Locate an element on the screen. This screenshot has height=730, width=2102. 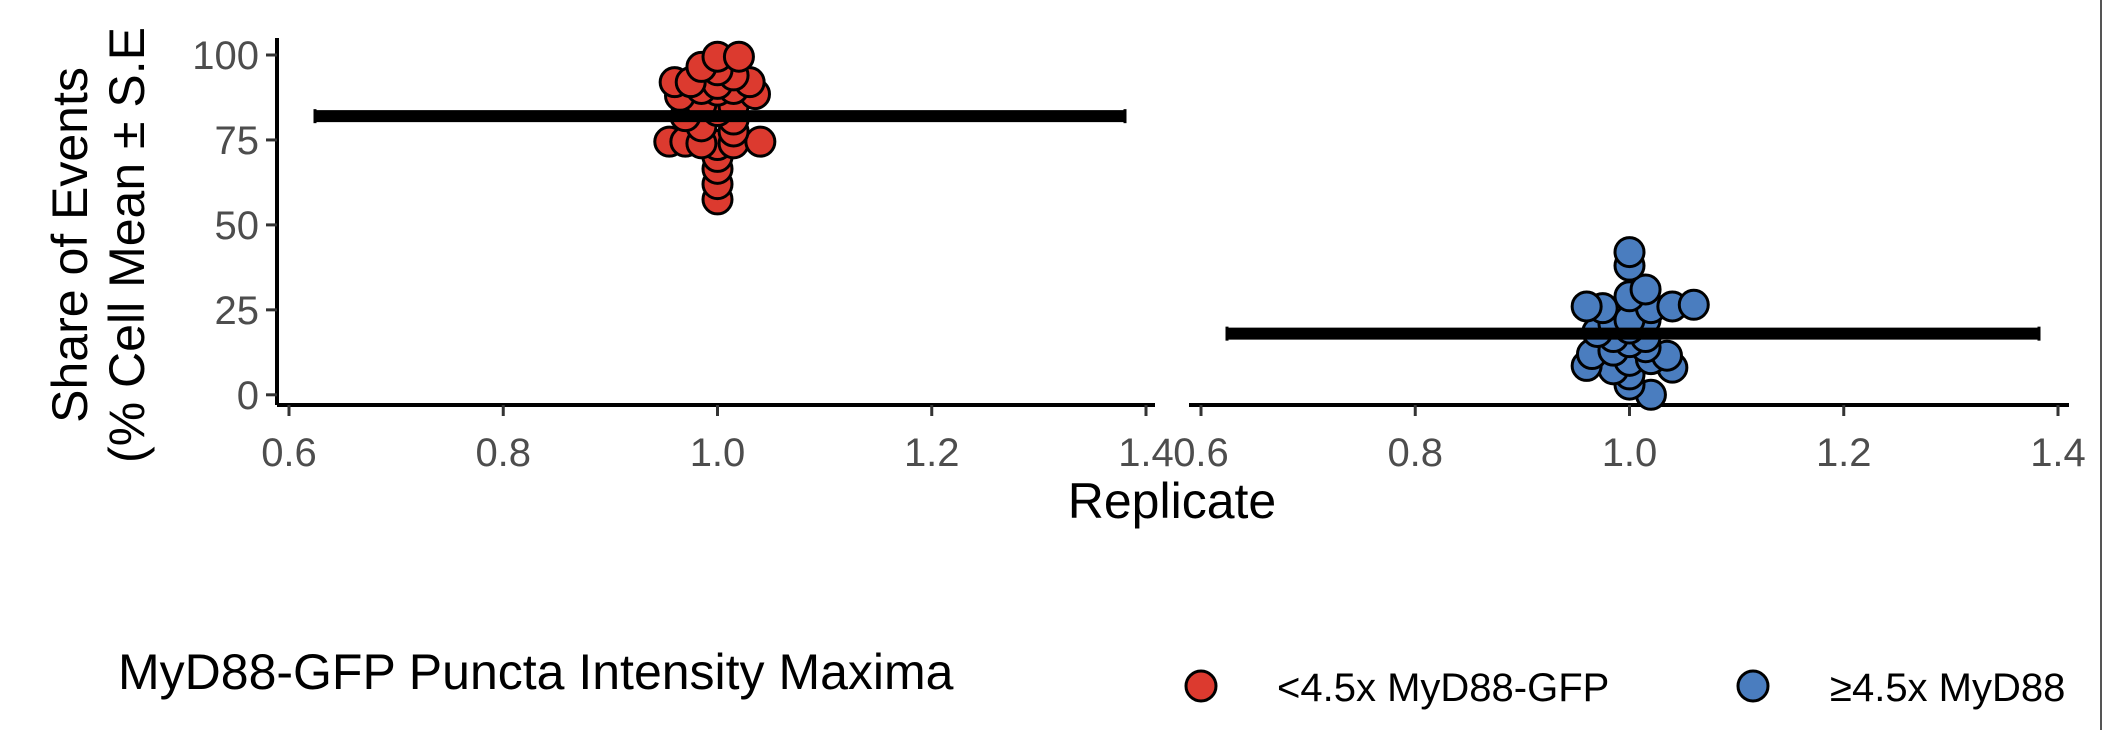
legend-title: MyD88-GFP Puncta Intensity Maxima is located at coordinates (536, 672).